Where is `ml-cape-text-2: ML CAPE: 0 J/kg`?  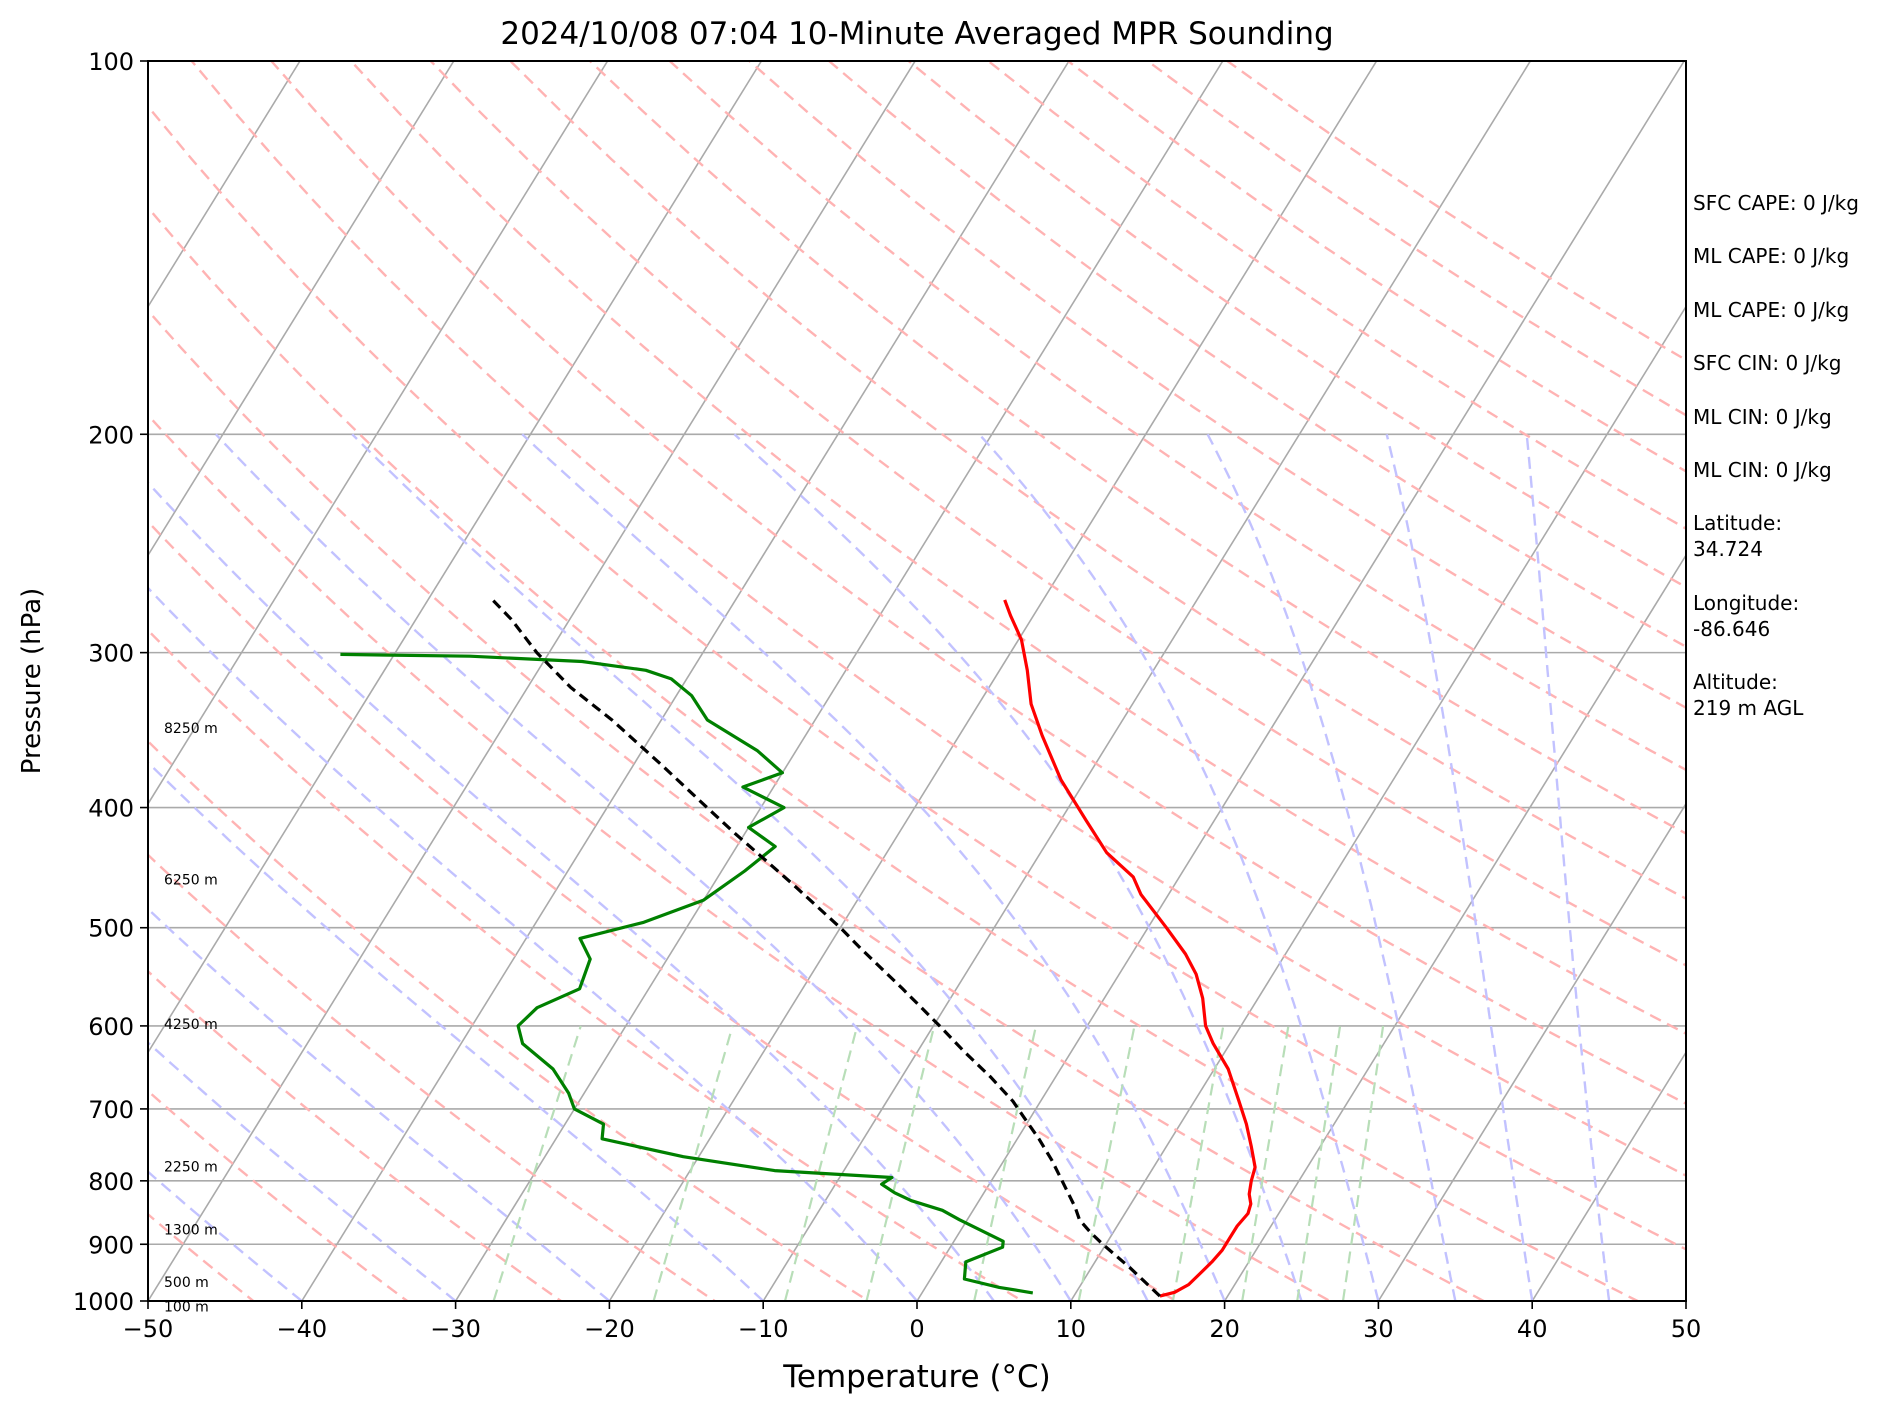
ml-cape-text-2: ML CAPE: 0 J/kg is located at coordinates (1771, 310).